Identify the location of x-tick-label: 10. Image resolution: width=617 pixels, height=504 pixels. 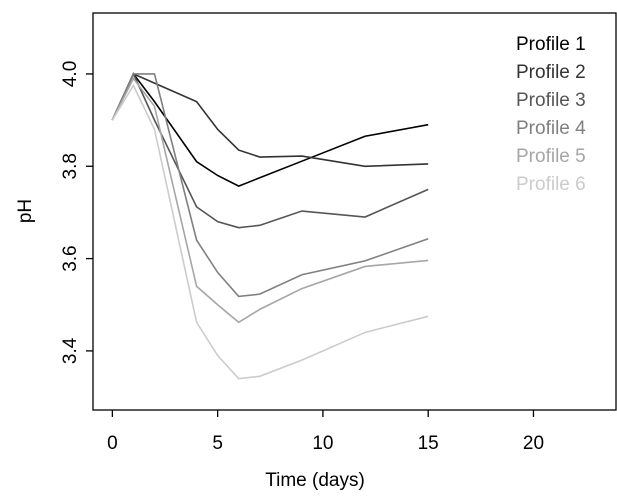
(322, 443).